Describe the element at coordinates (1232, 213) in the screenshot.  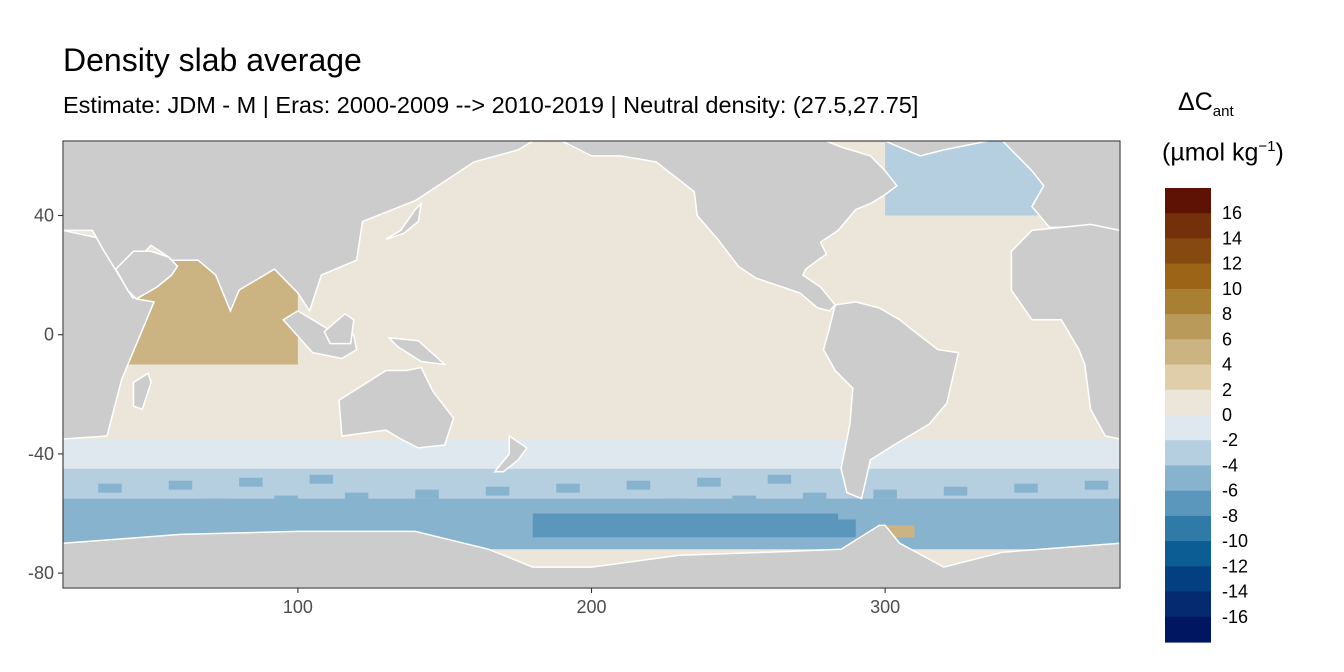
I see `colorbar-label: 16` at that location.